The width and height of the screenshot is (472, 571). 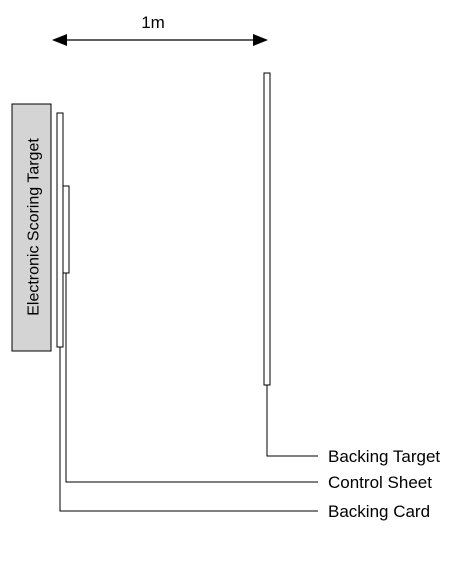 What do you see at coordinates (60, 230) in the screenshot?
I see `backing-card-panel` at bounding box center [60, 230].